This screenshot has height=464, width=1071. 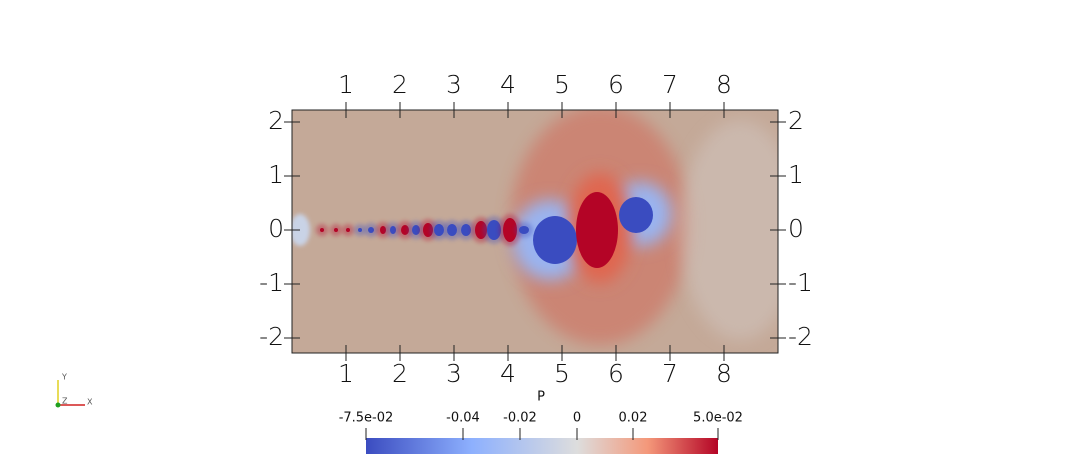 I want to click on x-tick-label-bottom: 7, so click(x=670, y=373).